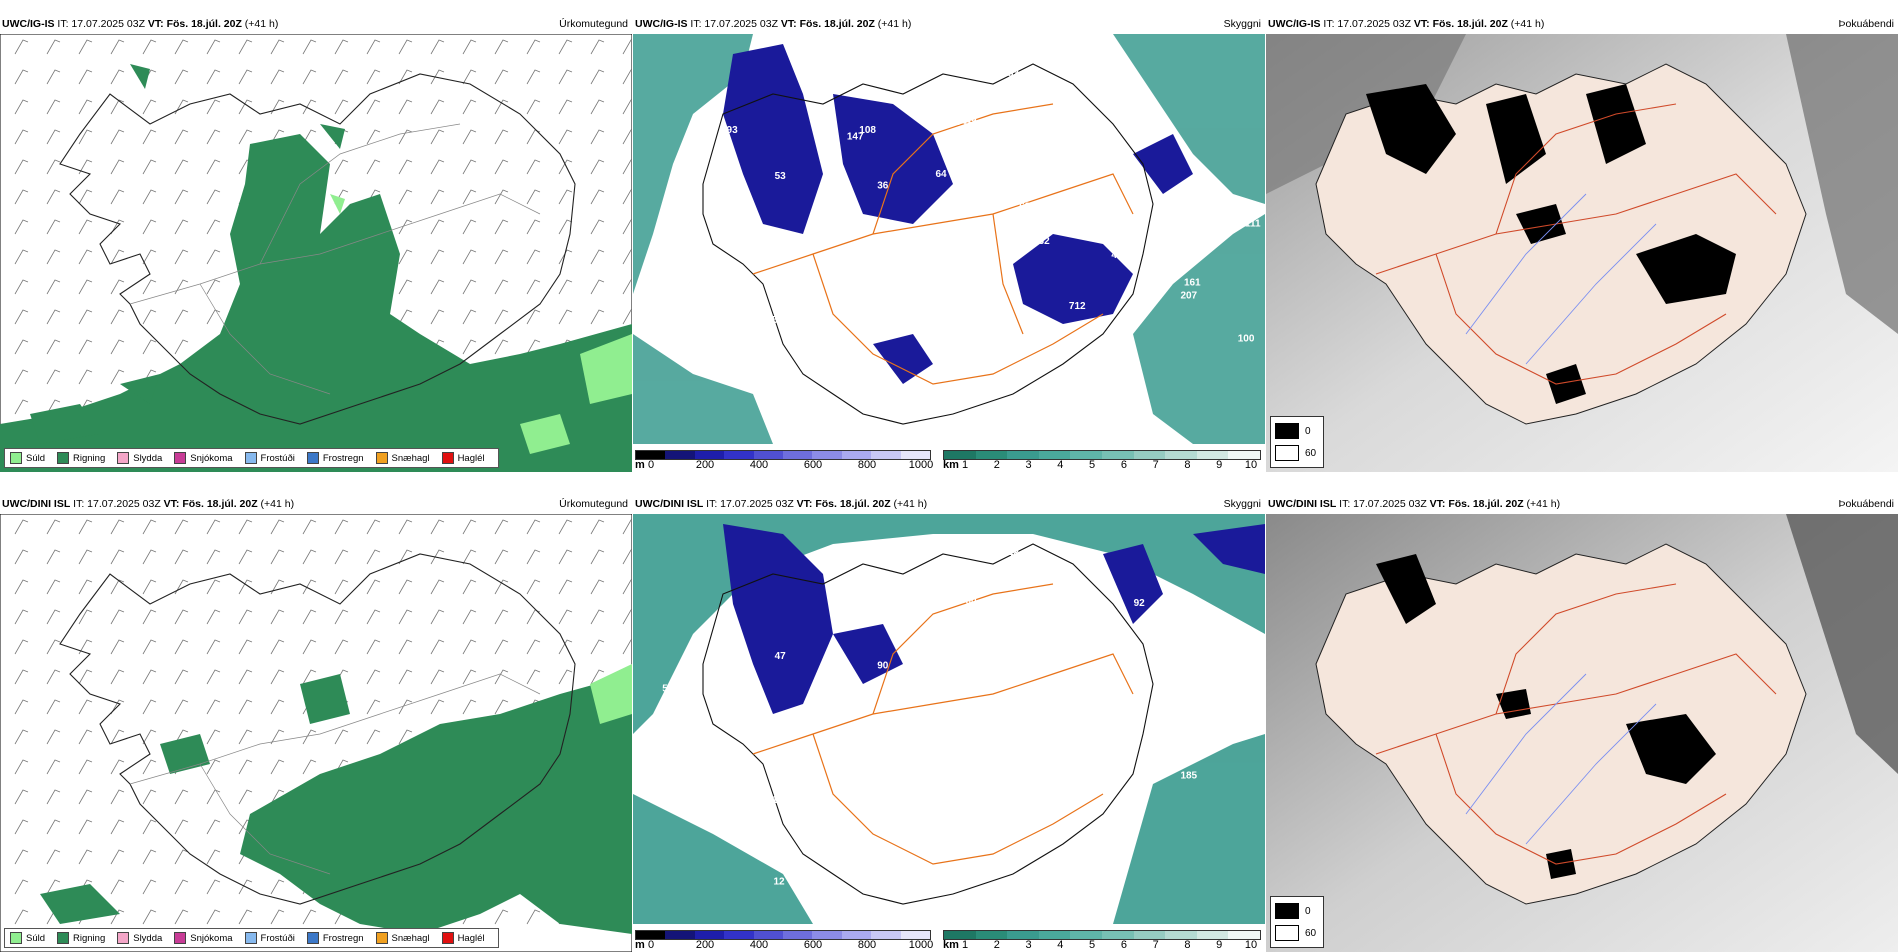 The height and width of the screenshot is (952, 1900). What do you see at coordinates (679, 794) in the screenshot?
I see `visibility-label: 79` at bounding box center [679, 794].